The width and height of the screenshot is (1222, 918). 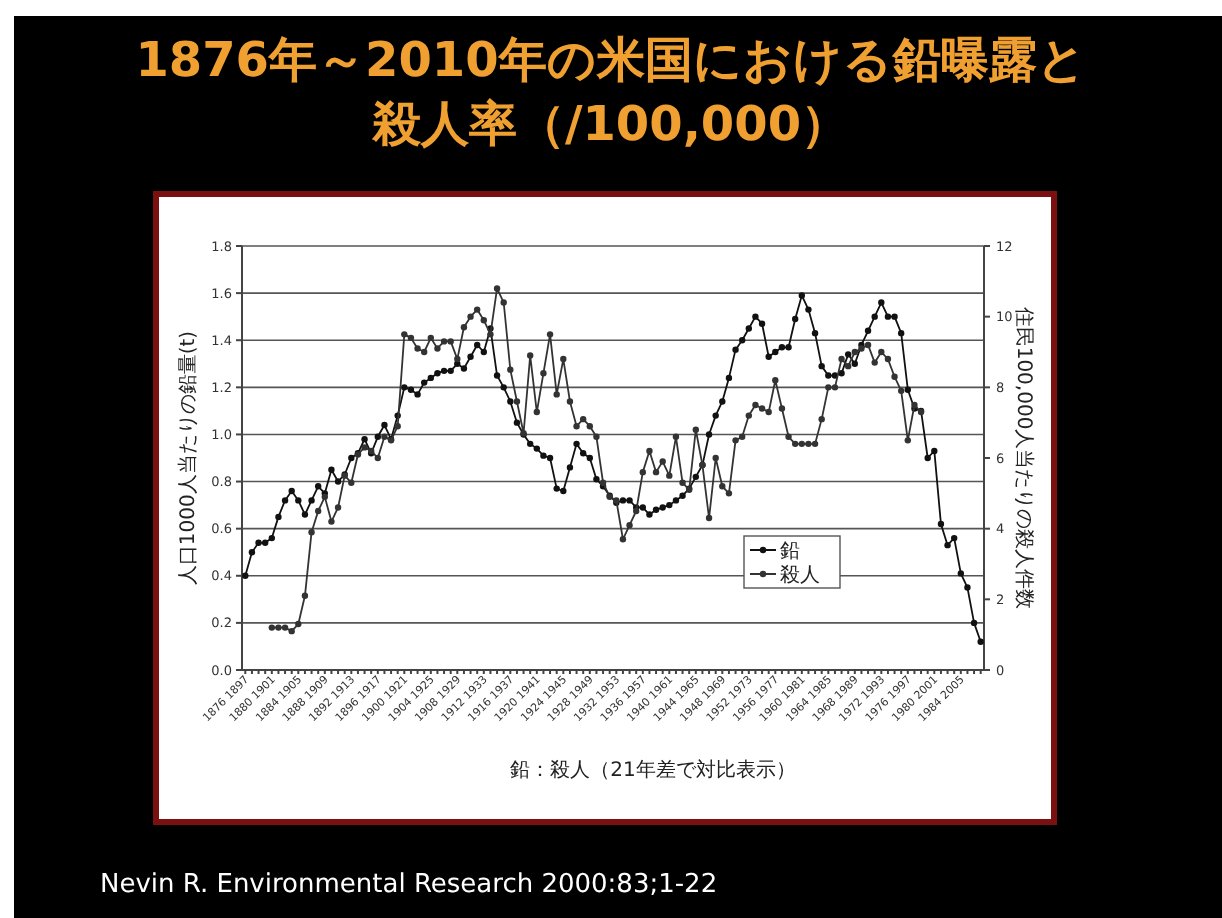 I want to click on x-axis-title: 鉛：殺人（21年差で対比表示）, so click(x=653, y=770).